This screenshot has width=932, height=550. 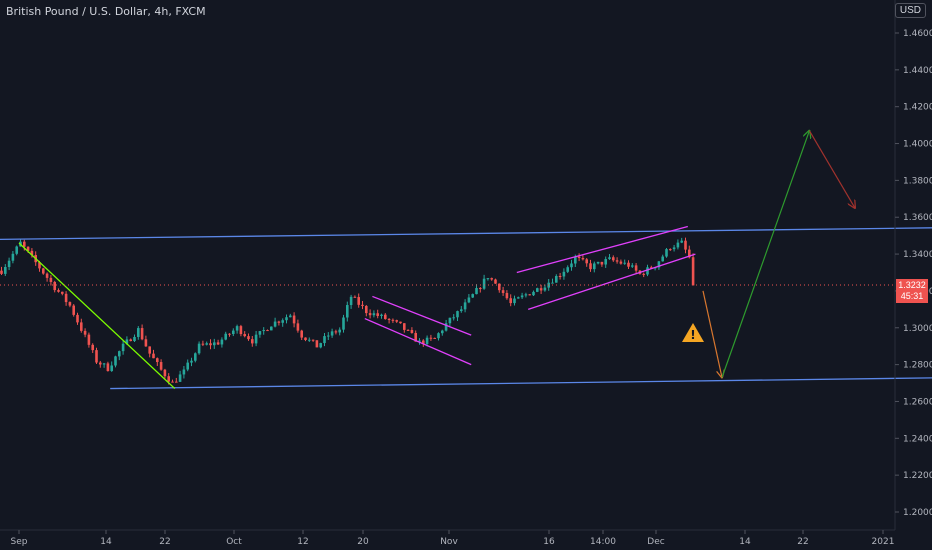 I want to click on time-tick-label: Sep, so click(x=19, y=542).